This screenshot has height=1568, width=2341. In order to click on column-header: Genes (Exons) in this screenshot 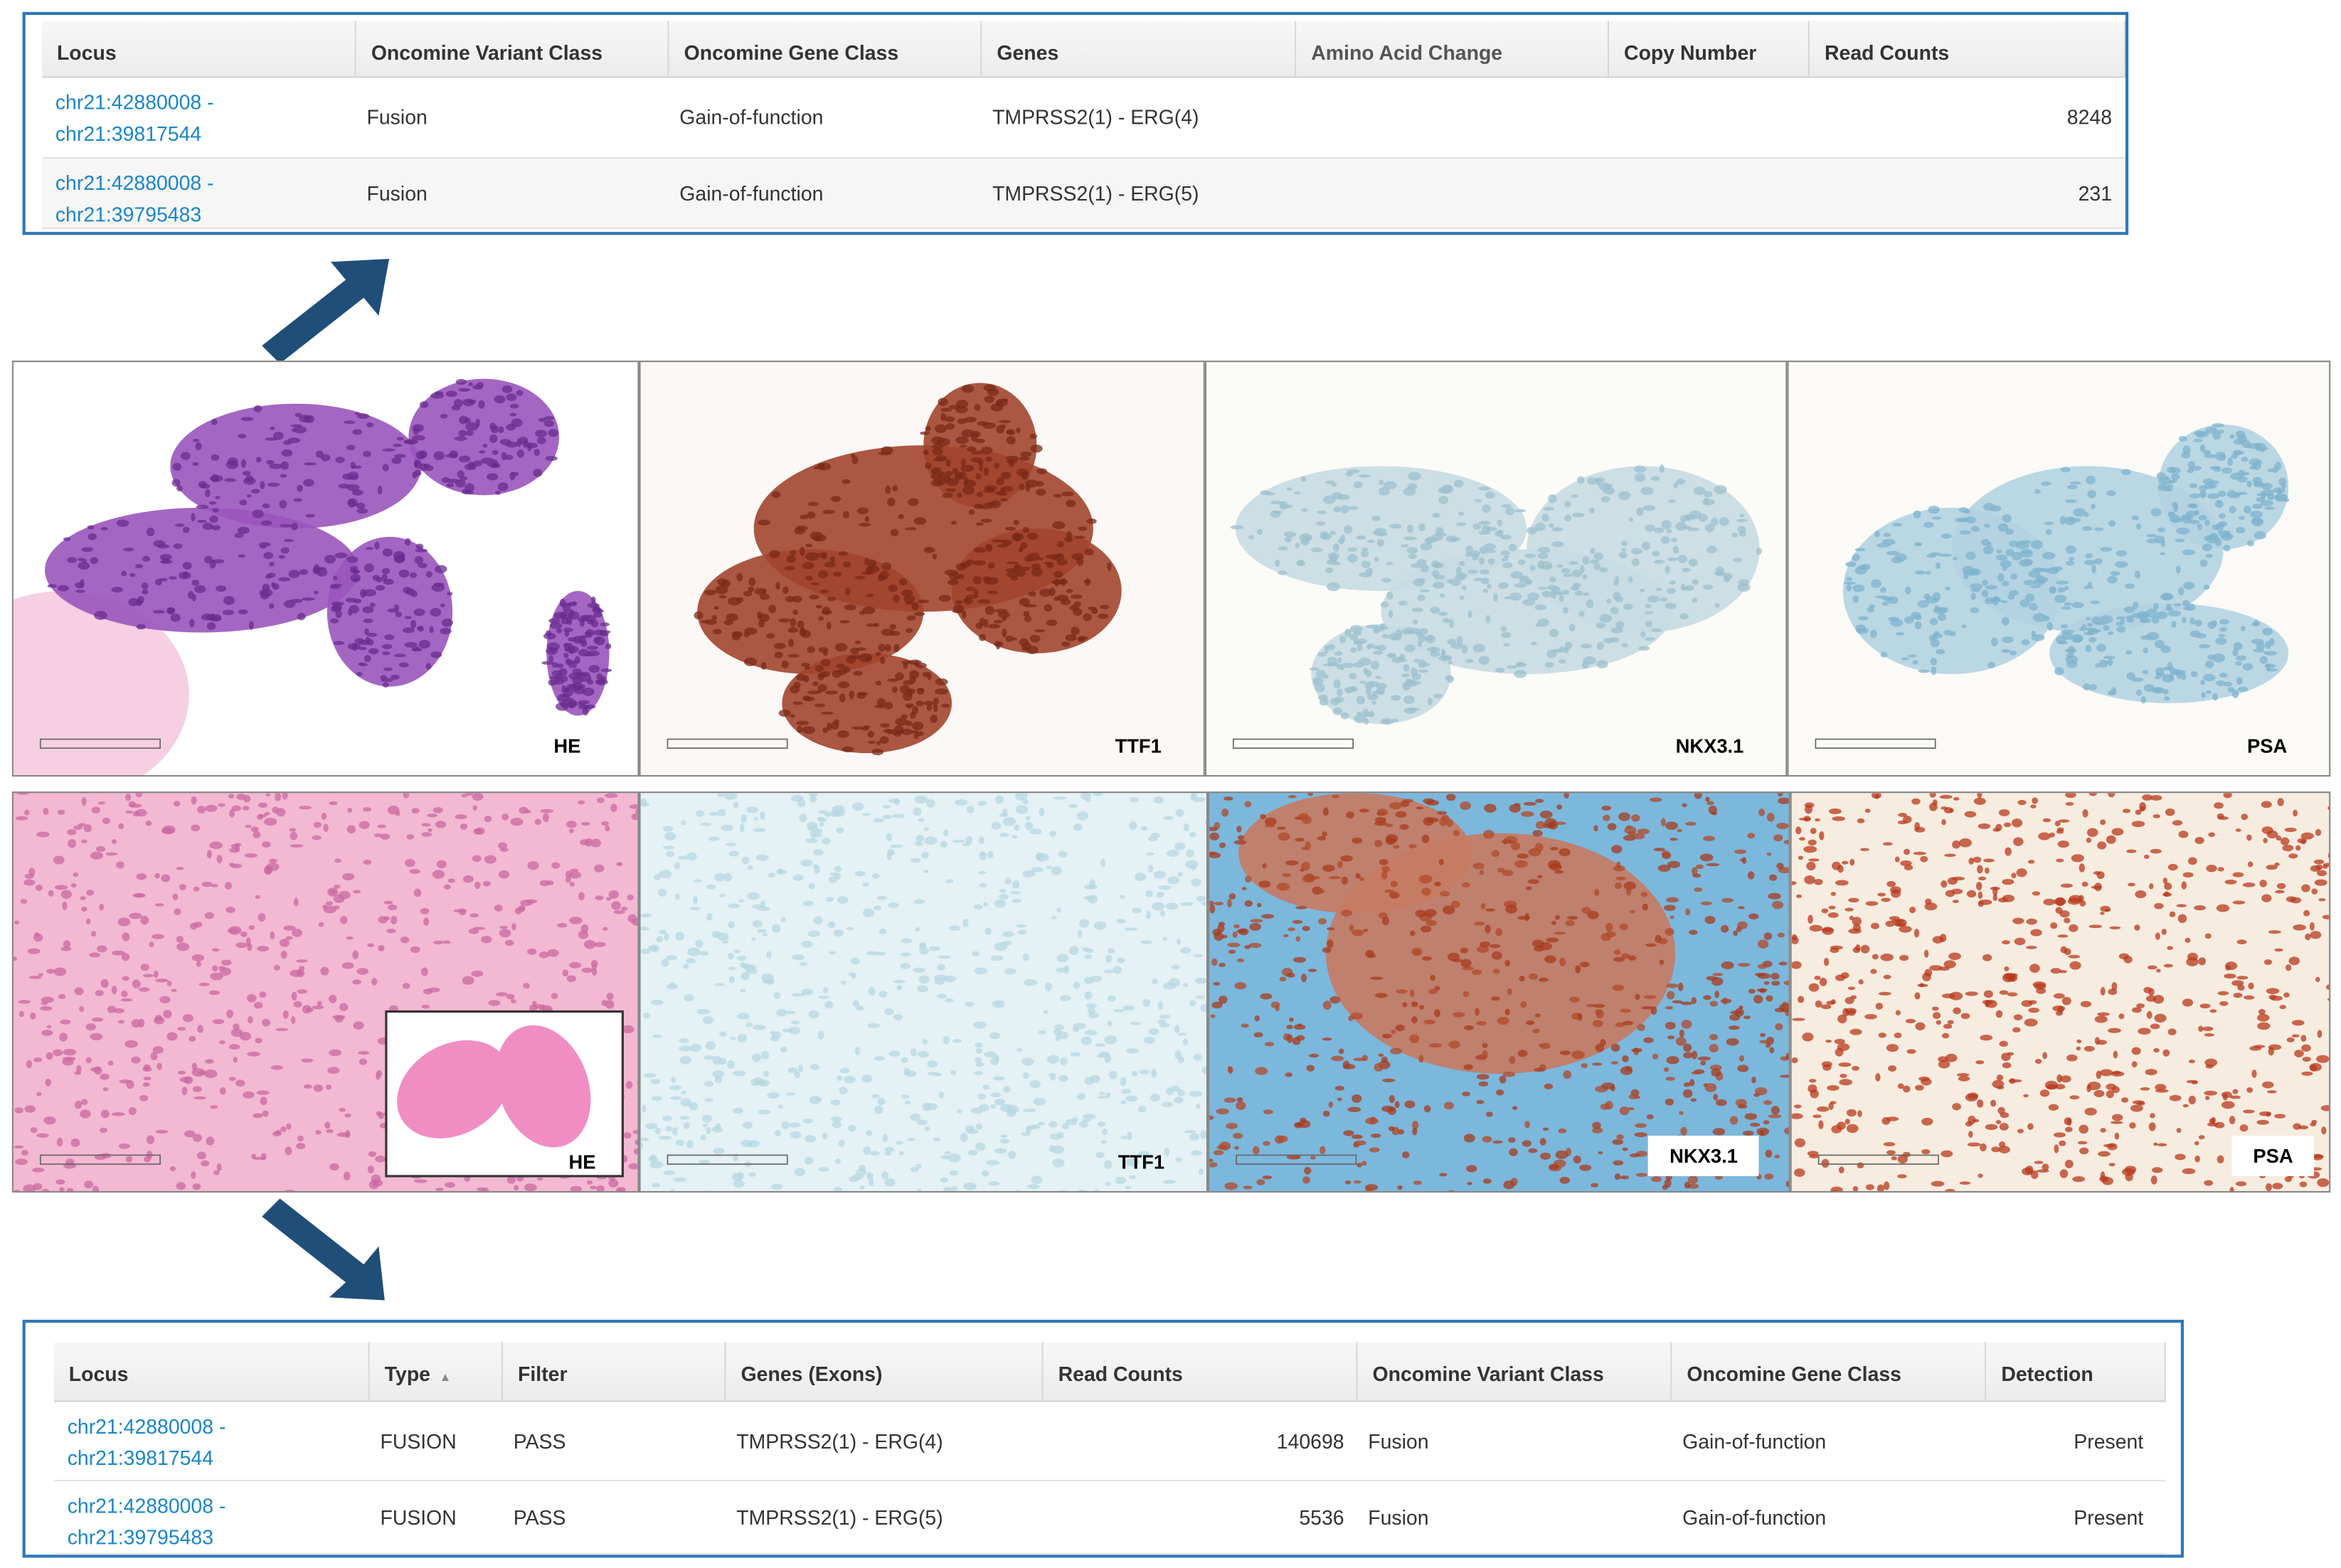, I will do `click(885, 1372)`.